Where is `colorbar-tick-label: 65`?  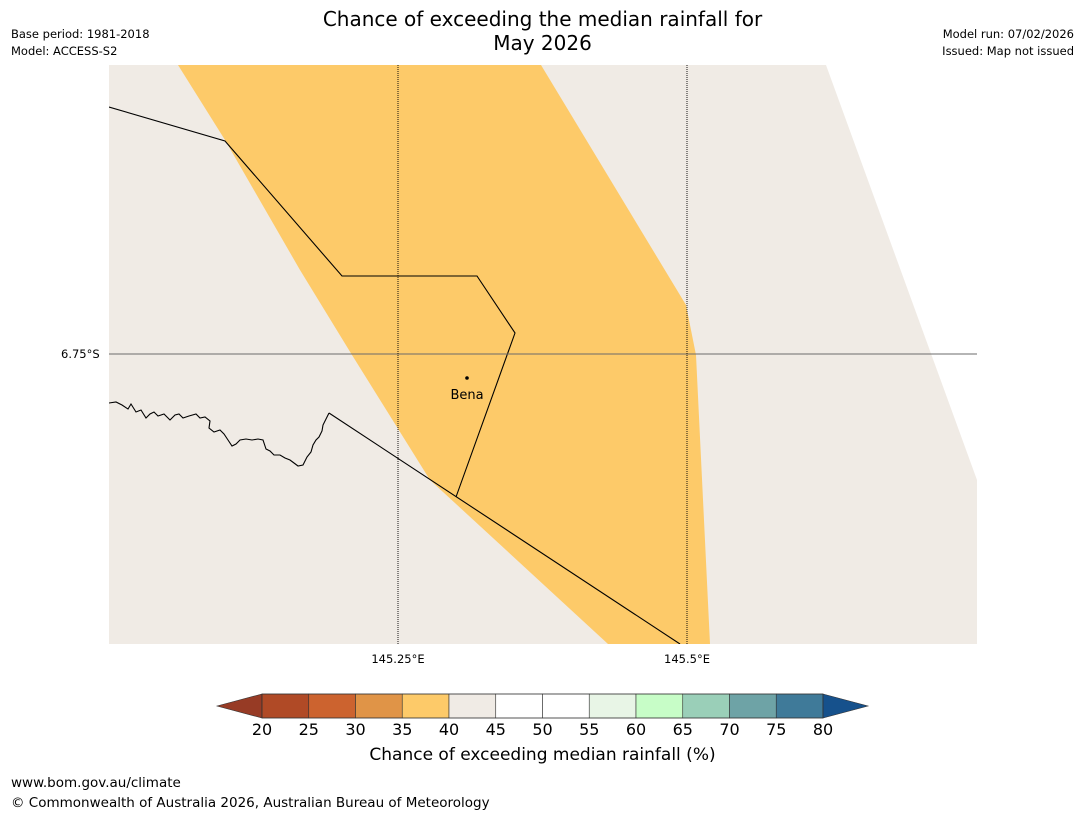 colorbar-tick-label: 65 is located at coordinates (682, 729).